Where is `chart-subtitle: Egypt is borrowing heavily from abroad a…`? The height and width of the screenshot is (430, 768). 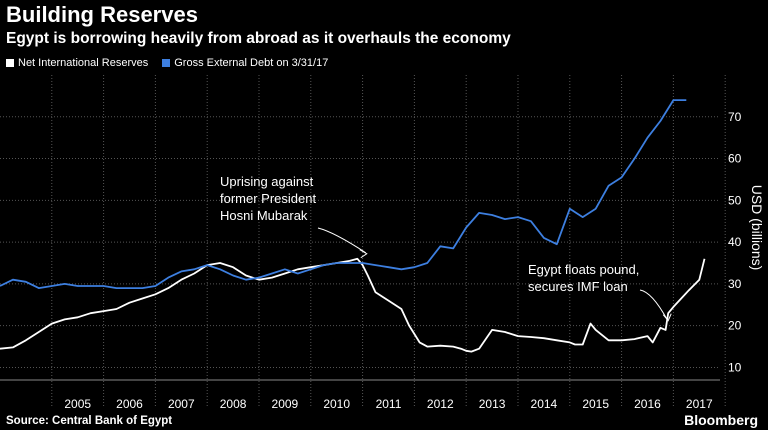 chart-subtitle: Egypt is borrowing heavily from abroad a… is located at coordinates (258, 38).